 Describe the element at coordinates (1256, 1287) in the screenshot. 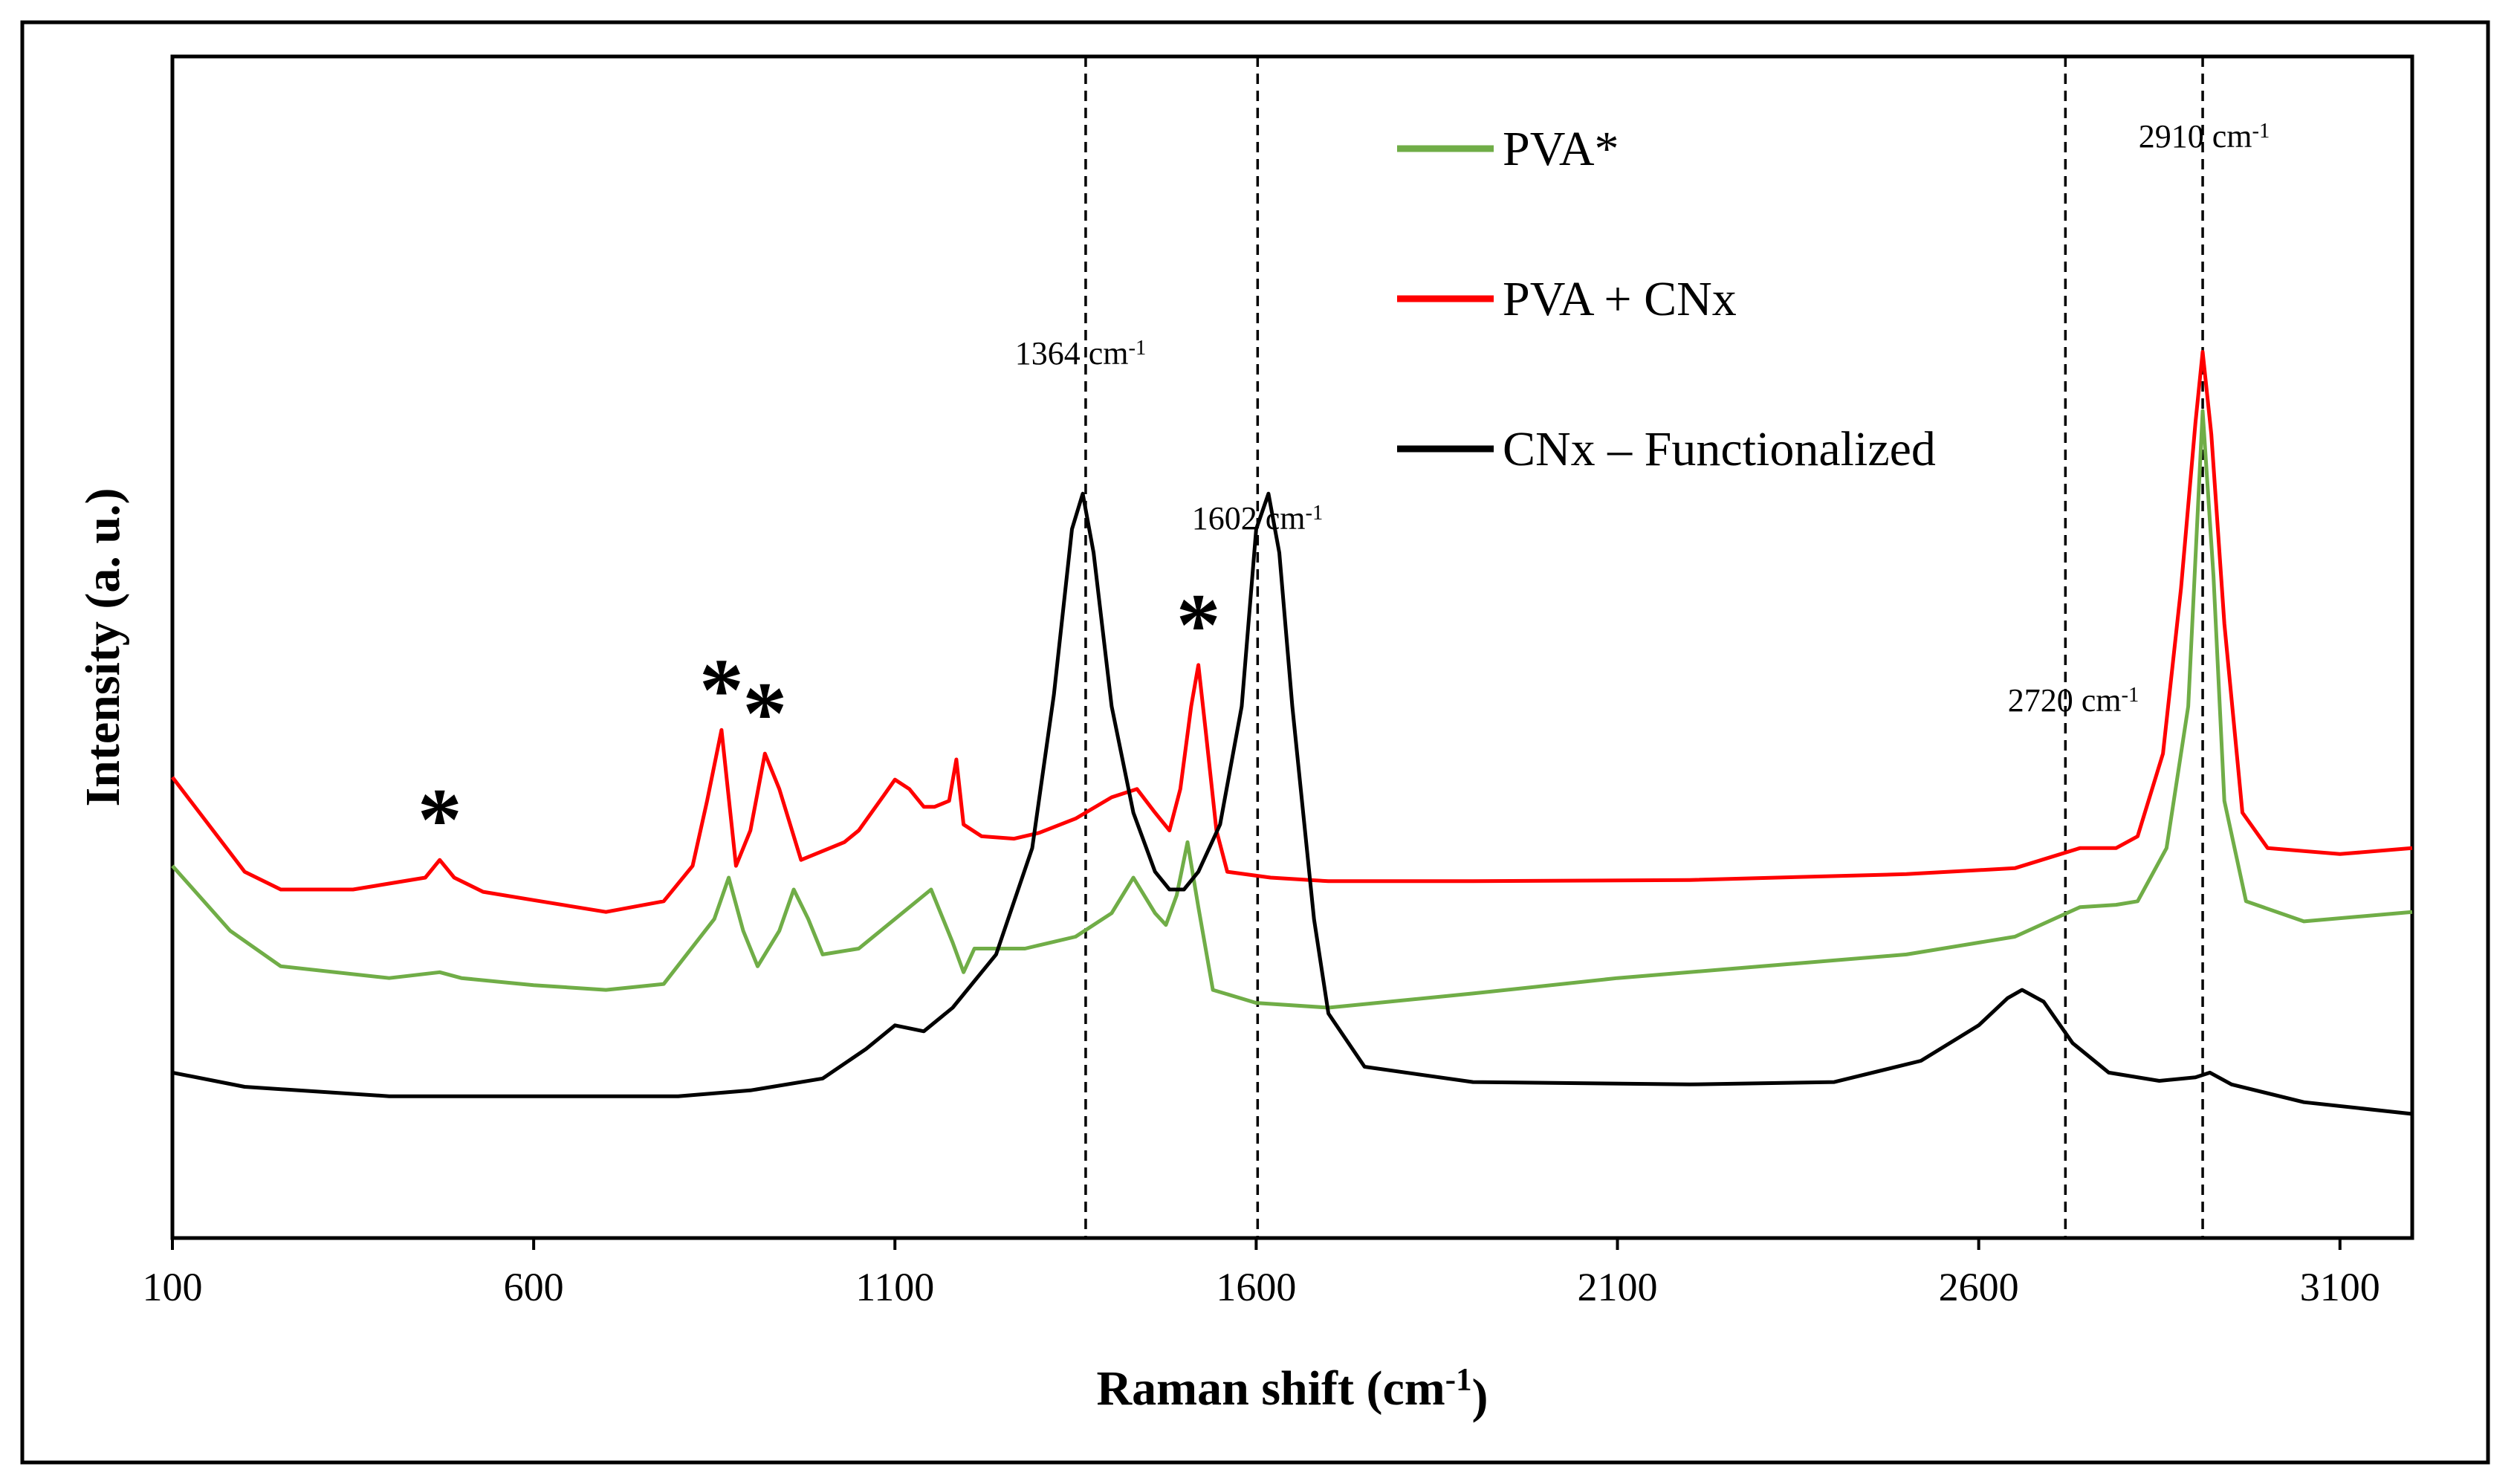

I see `x-tick-label-1600: 1600` at that location.